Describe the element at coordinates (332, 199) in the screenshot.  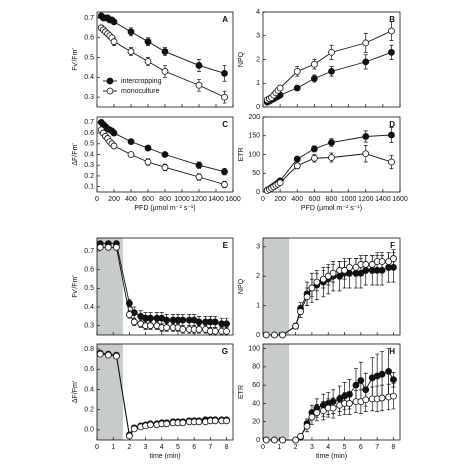
I see `x-tick-label: 800` at that location.